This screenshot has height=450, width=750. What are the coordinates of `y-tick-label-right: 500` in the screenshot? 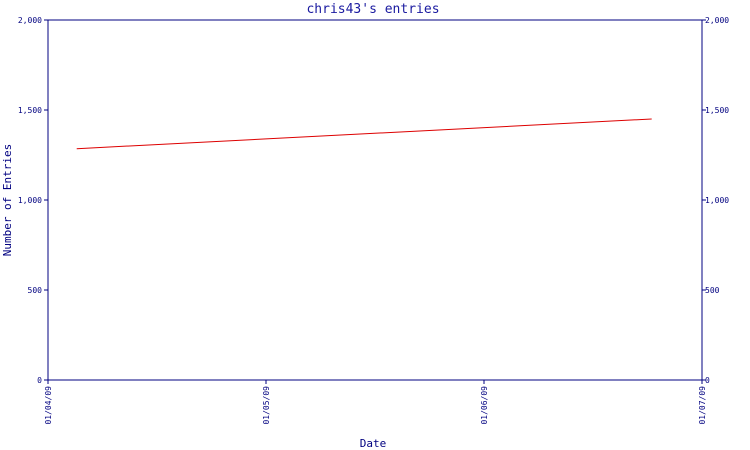 It's located at (712, 290).